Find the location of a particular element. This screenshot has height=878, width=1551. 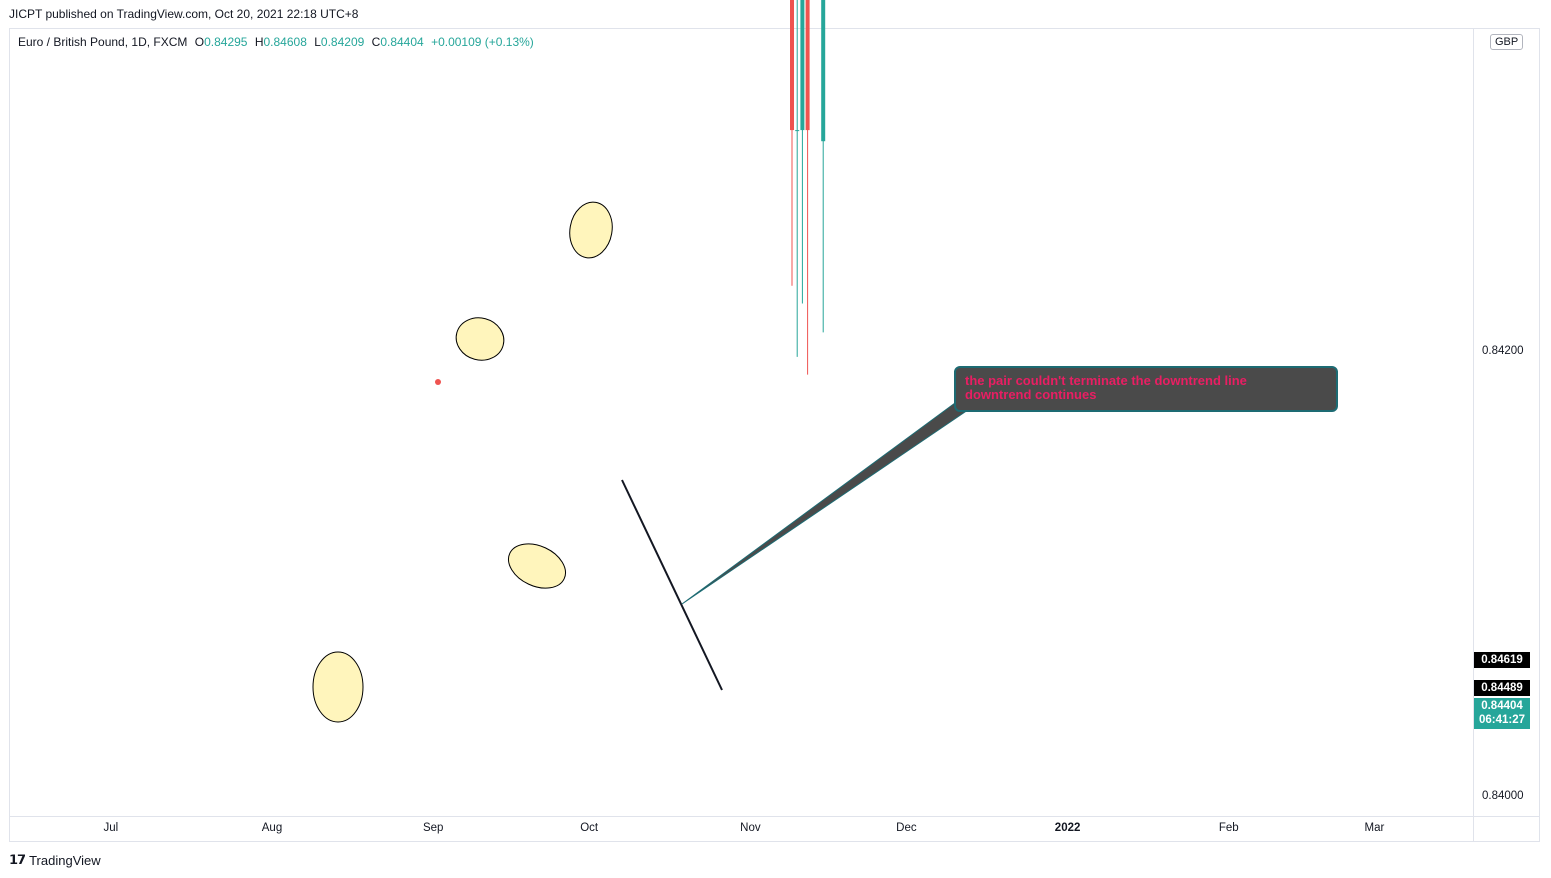

price-axis-divider is located at coordinates (1473, 435).